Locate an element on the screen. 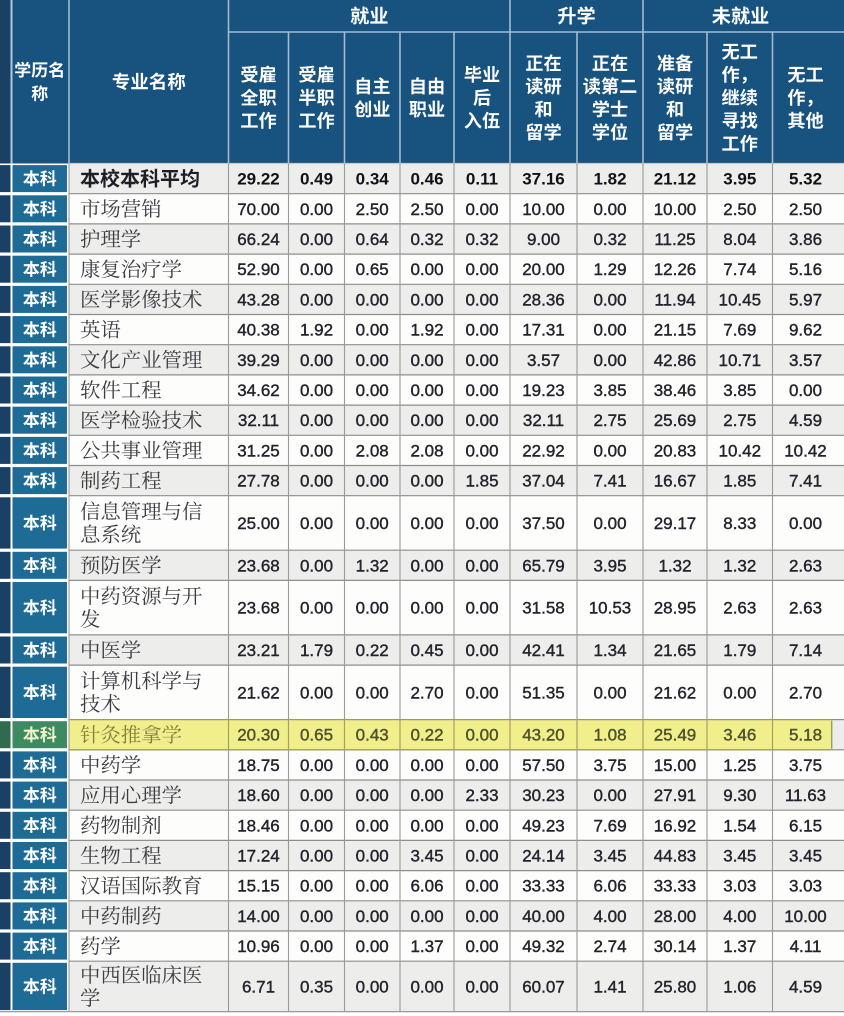 The height and width of the screenshot is (1016, 844). svg-text: 17.24 is located at coordinates (258, 856).